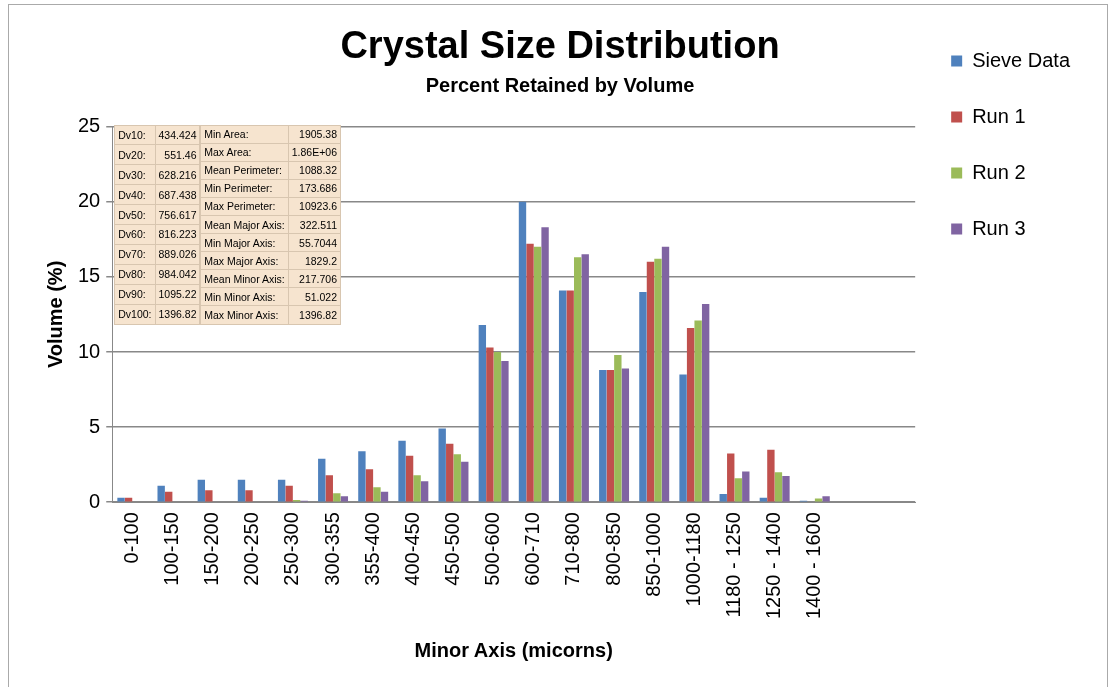 The width and height of the screenshot is (1110, 687). Describe the element at coordinates (999, 227) in the screenshot. I see `legend-label: Run 3` at that location.